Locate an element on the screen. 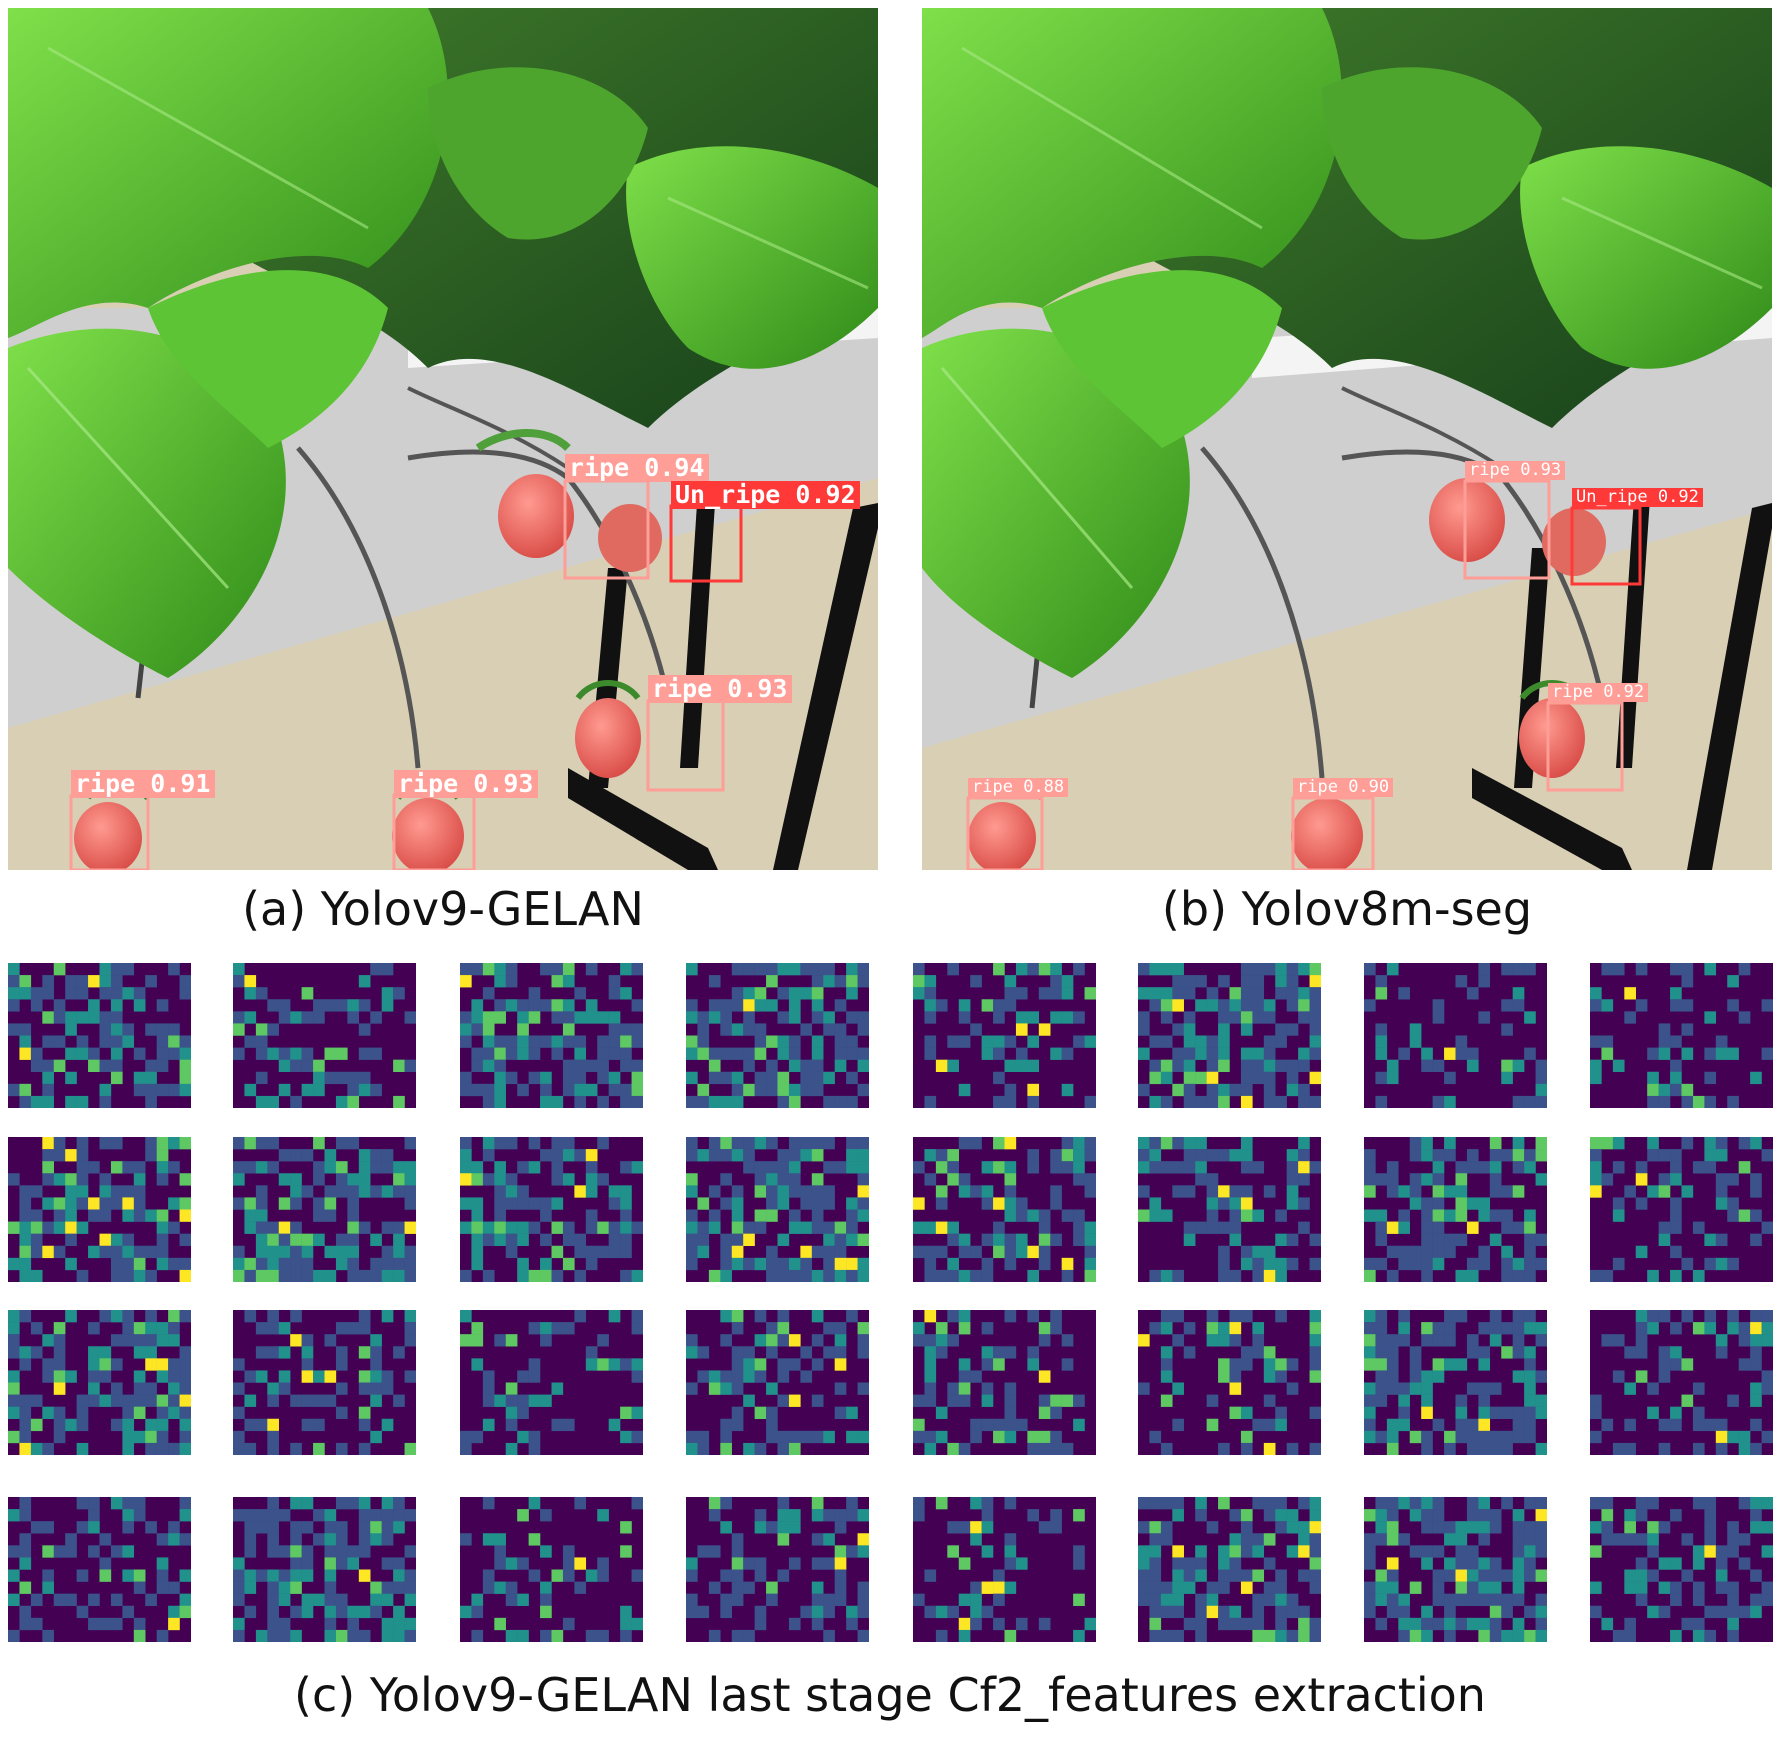 The width and height of the screenshot is (1780, 1738). detection-label: ripe 0.91 is located at coordinates (143, 784).